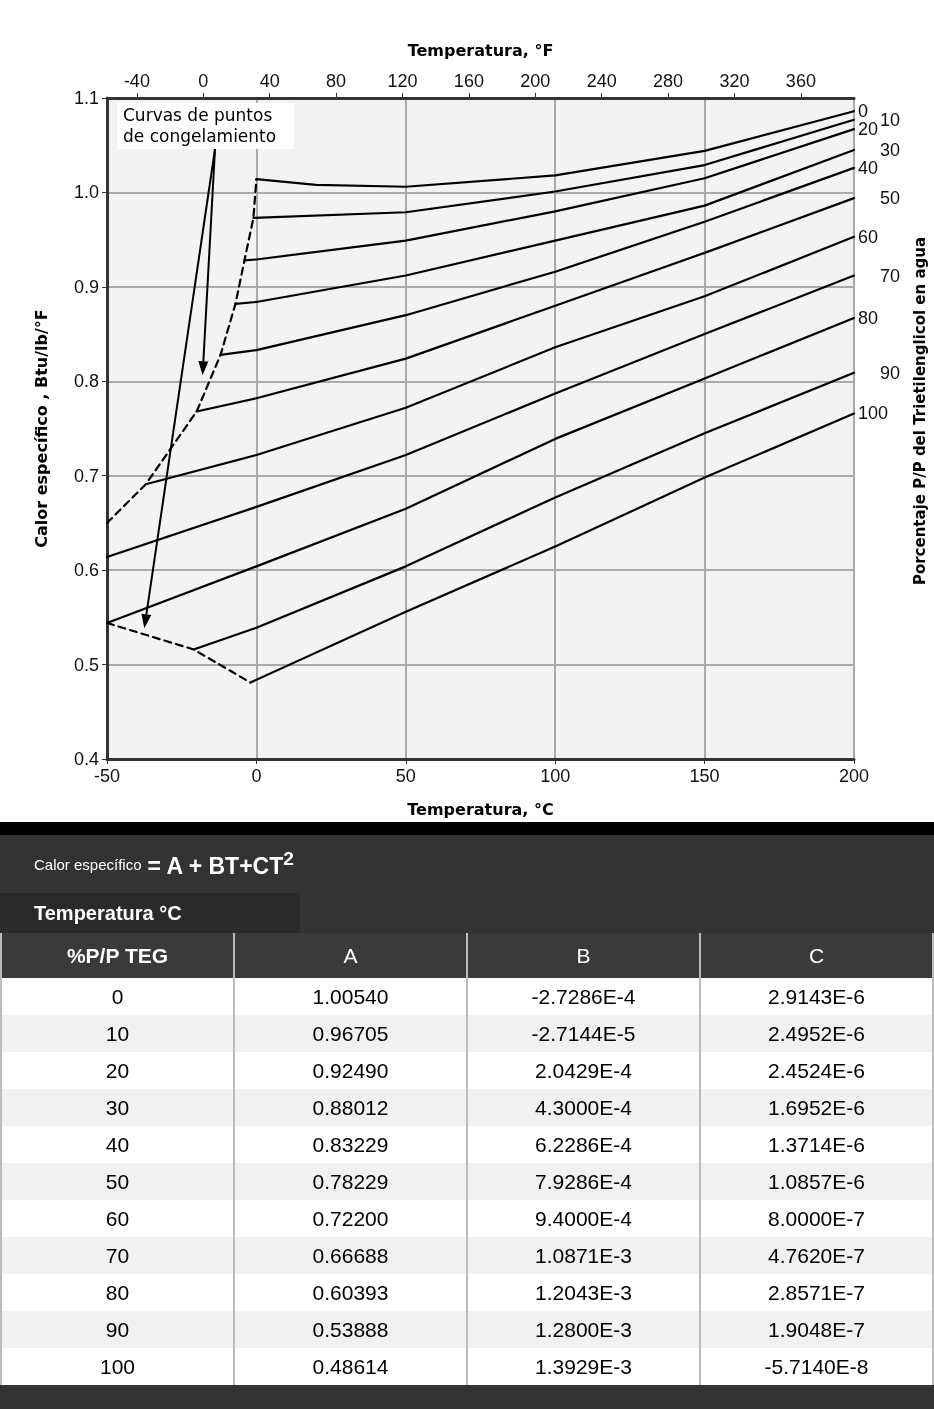 Image resolution: width=934 pixels, height=1409 pixels. Describe the element at coordinates (583, 1033) in the screenshot. I see `text: -2.7144E-5` at that location.